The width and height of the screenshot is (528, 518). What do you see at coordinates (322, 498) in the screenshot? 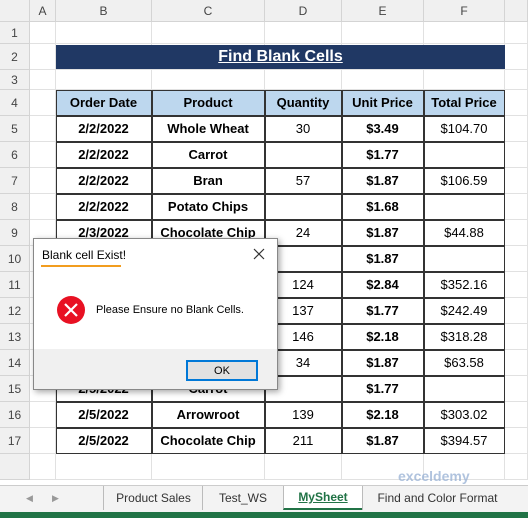
I see `sheet-tab: MySheet` at bounding box center [322, 498].